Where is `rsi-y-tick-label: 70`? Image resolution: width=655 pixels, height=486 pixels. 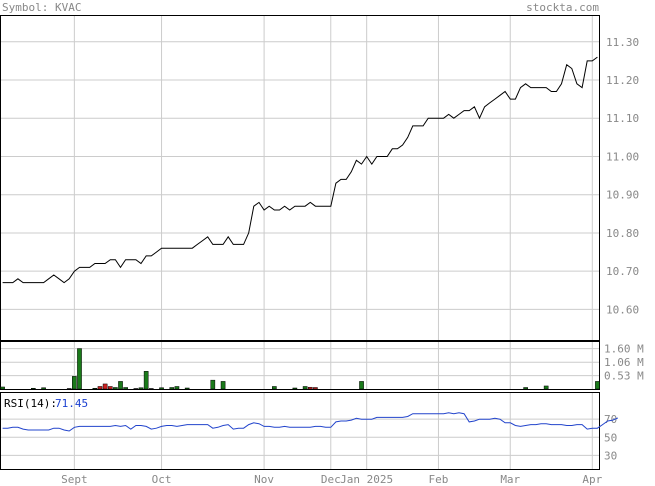 rsi-y-tick-label: 70 is located at coordinates (610, 419).